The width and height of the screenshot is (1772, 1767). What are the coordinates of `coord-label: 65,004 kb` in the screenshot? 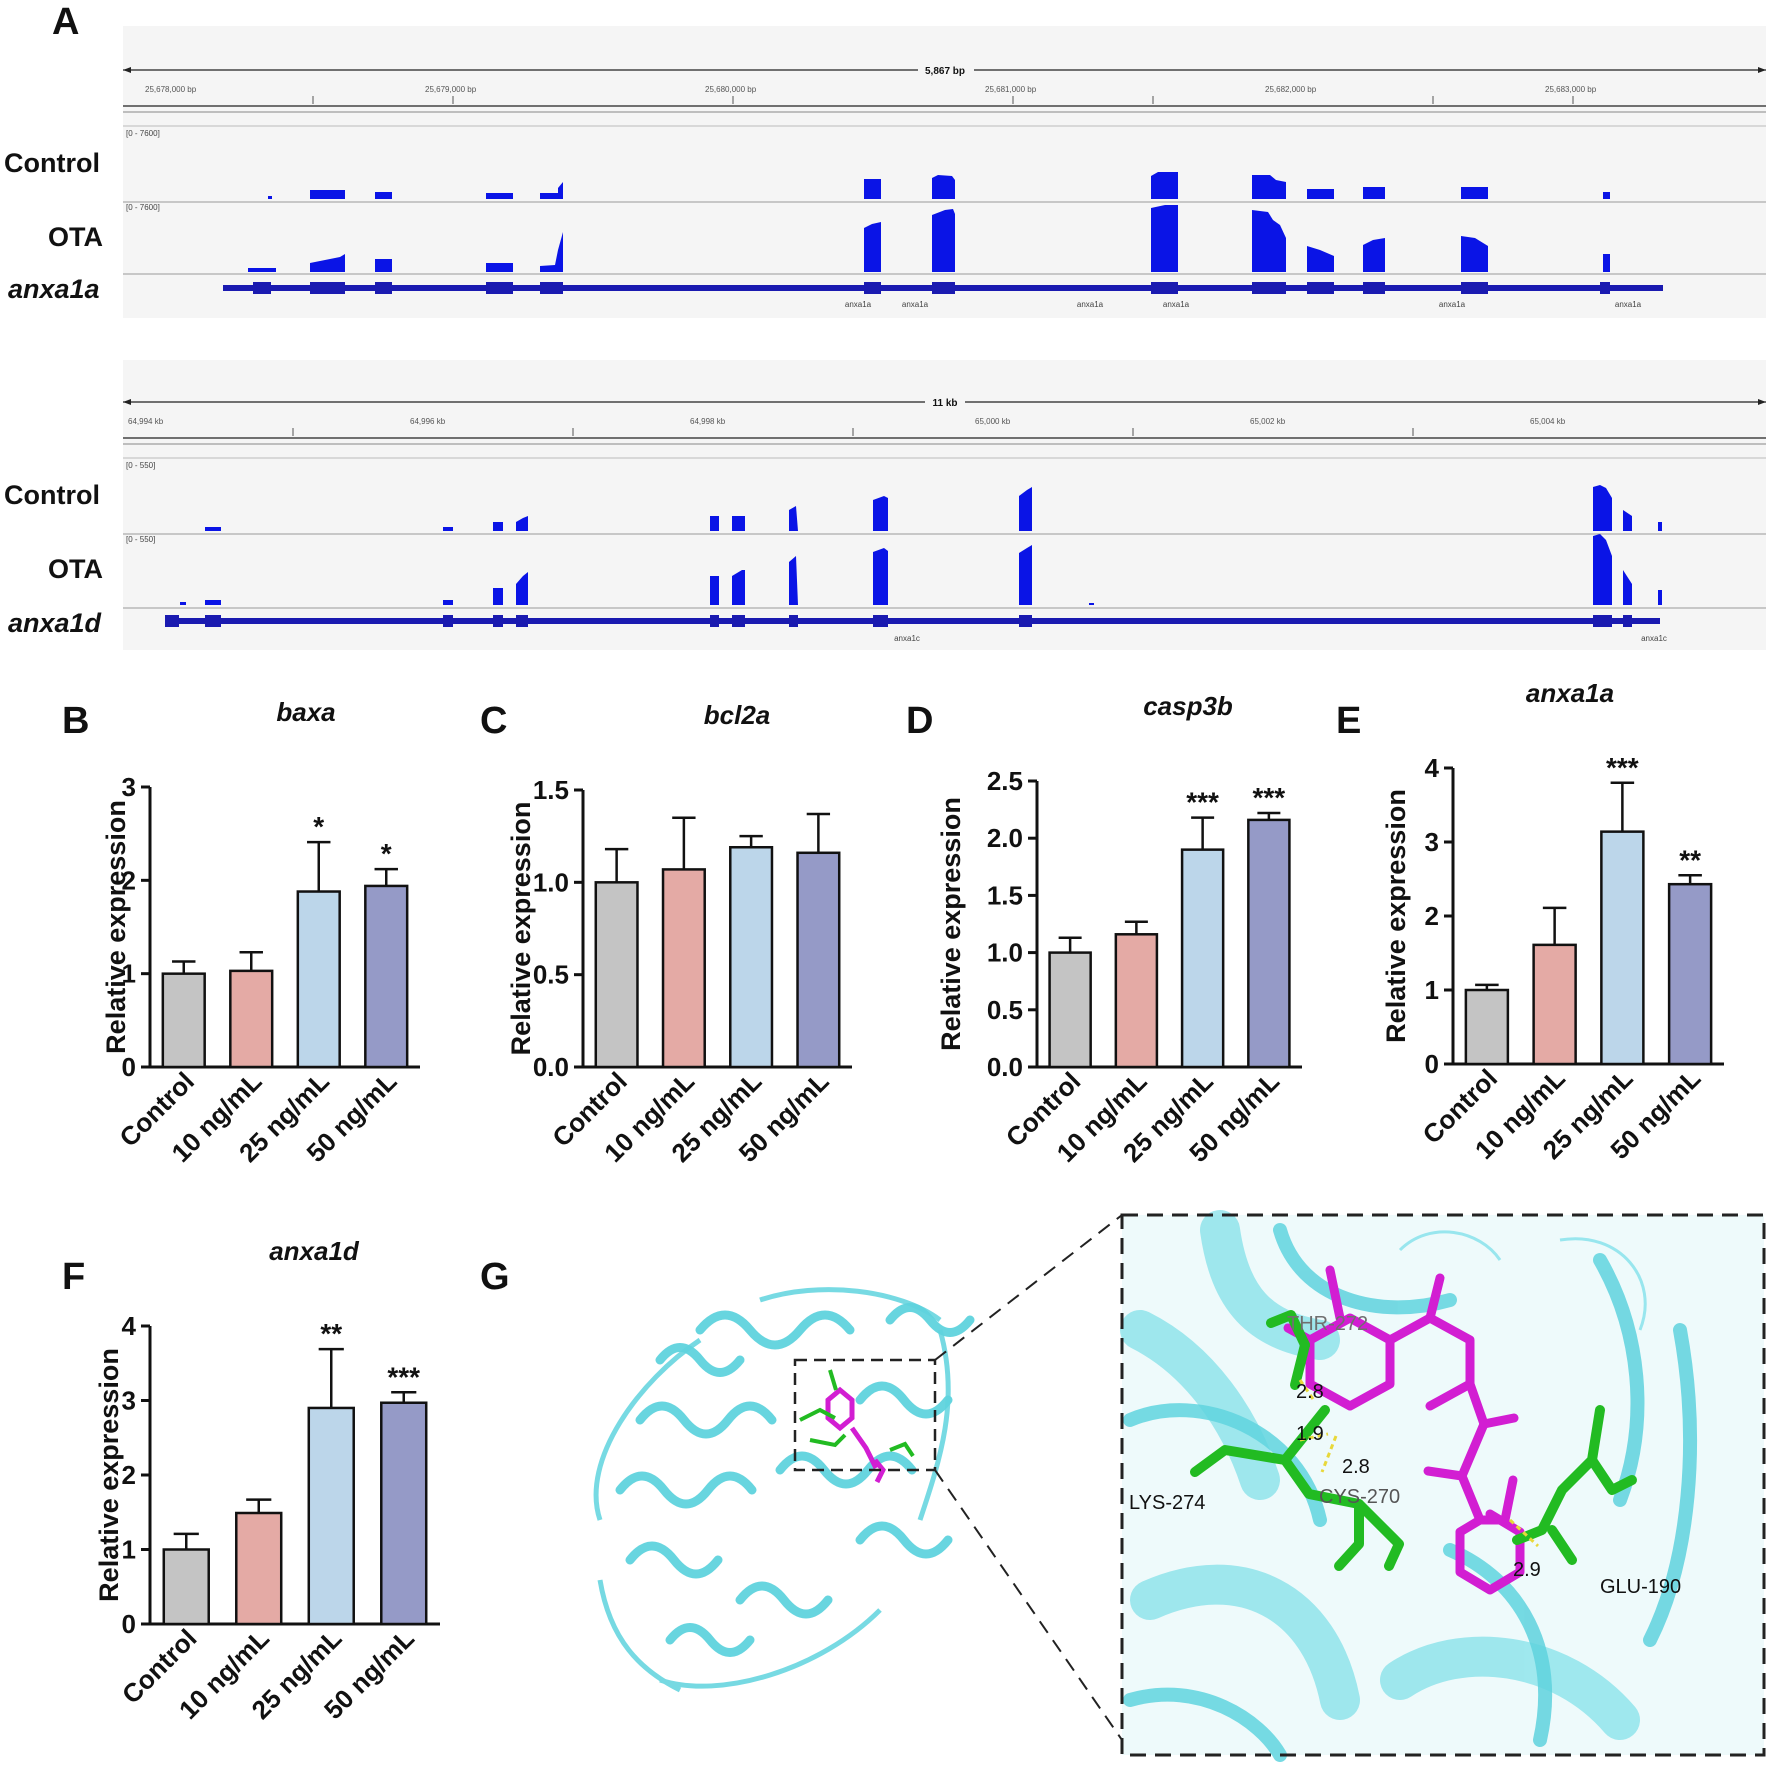 It's located at (1548, 421).